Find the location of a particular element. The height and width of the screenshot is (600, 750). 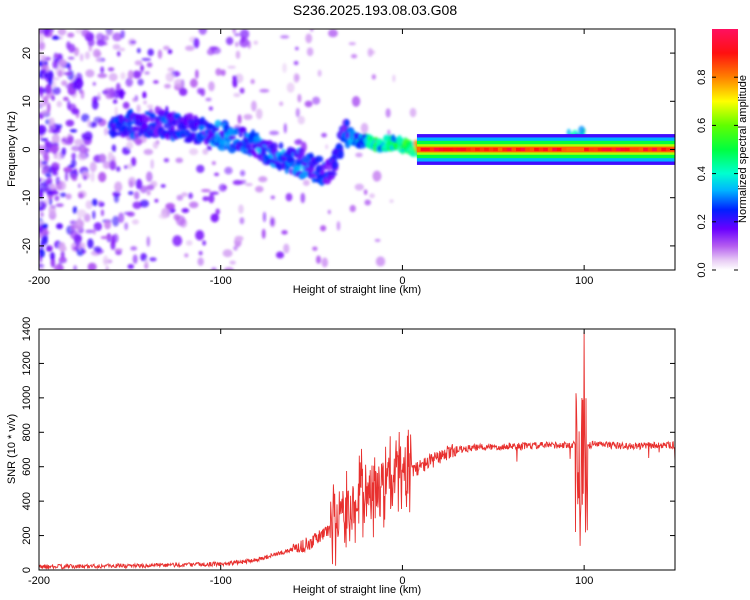

y-tick-label: -20 is located at coordinates (27, 246).